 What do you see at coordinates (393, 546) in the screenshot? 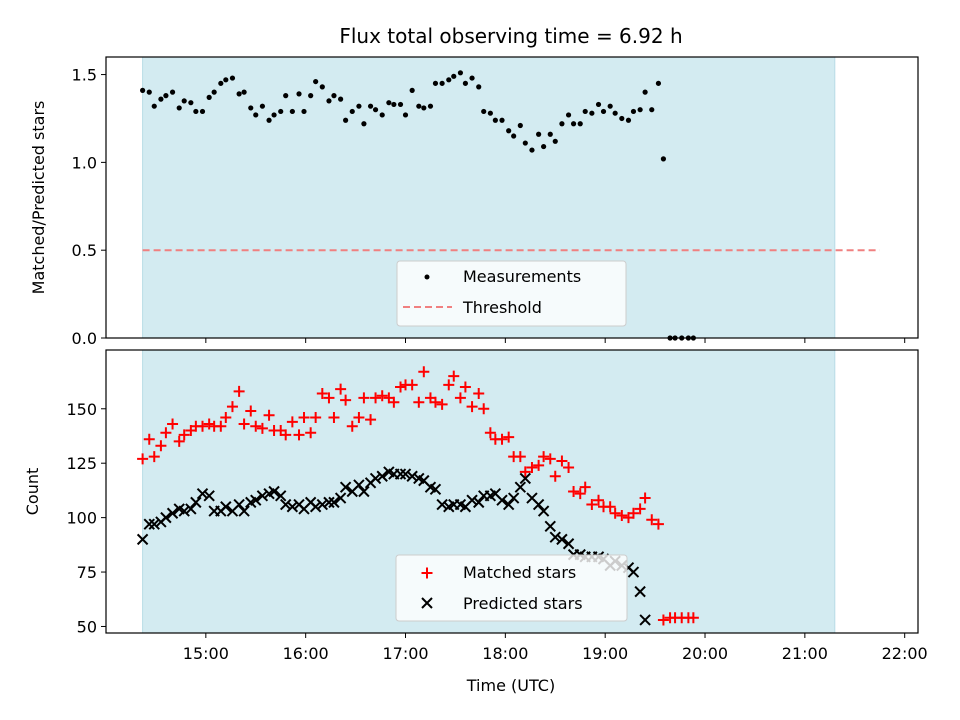
I see `series-predicted-stars` at bounding box center [393, 546].